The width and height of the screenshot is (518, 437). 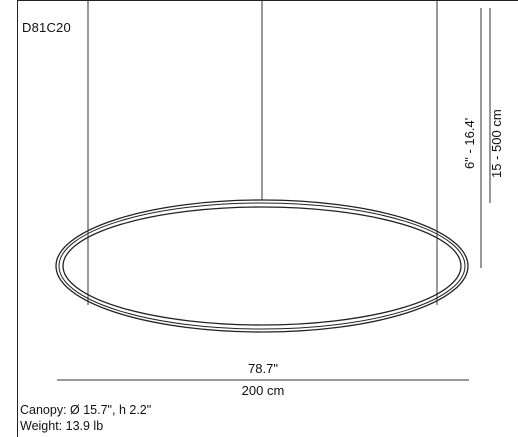 I want to click on weight-spec: Weight: 13.9 lb, so click(x=62, y=426).